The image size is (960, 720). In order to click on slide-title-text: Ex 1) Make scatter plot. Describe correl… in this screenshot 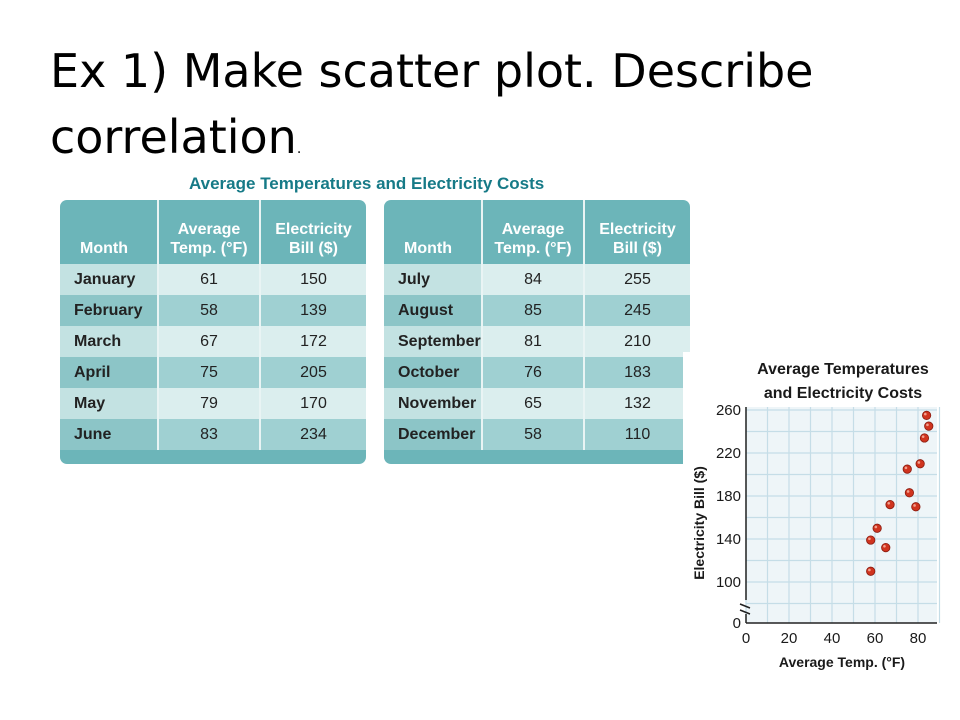, I will do `click(432, 104)`.